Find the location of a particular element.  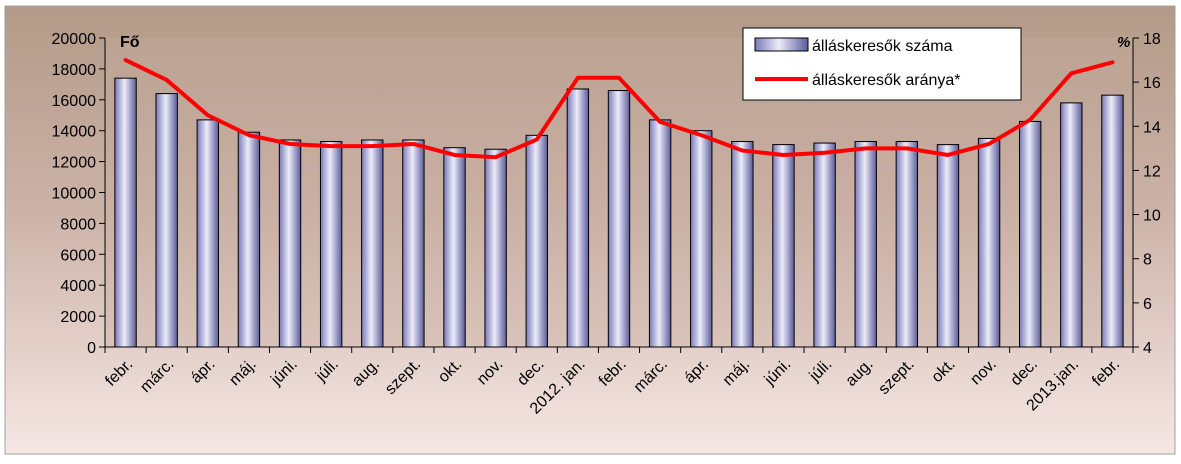

legend: álláskeresők száma álláskeresők aránya* is located at coordinates (882, 64).